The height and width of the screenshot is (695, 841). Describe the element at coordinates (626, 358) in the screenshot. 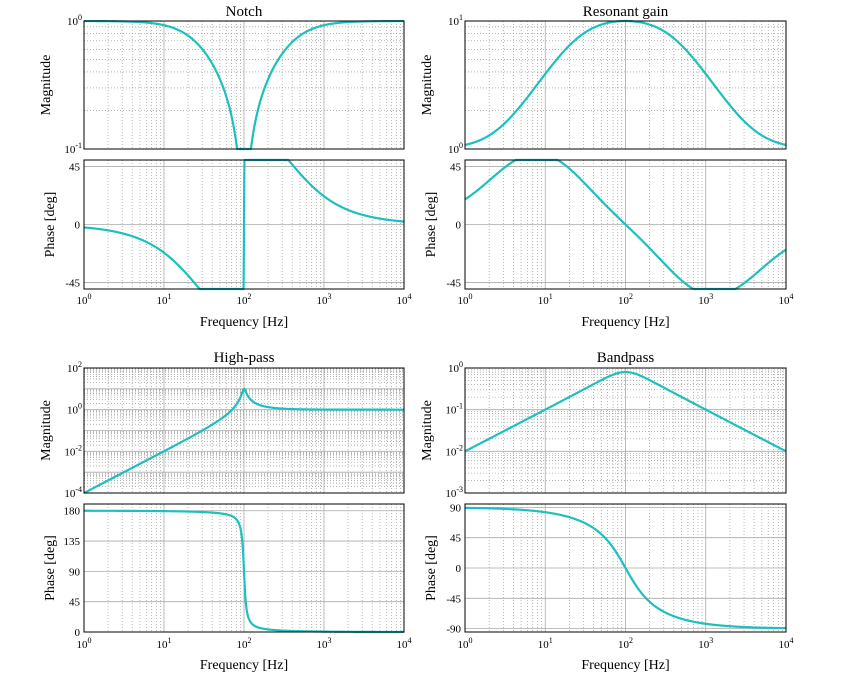

I see `chart-title: Bandpass` at that location.